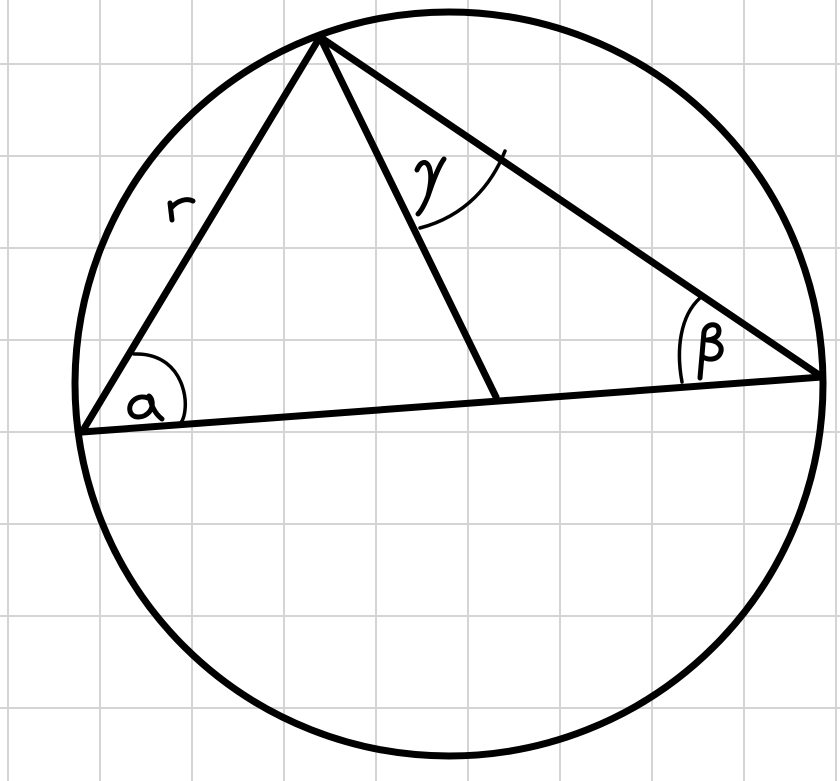  I want to click on cevian-line, so click(408, 217).